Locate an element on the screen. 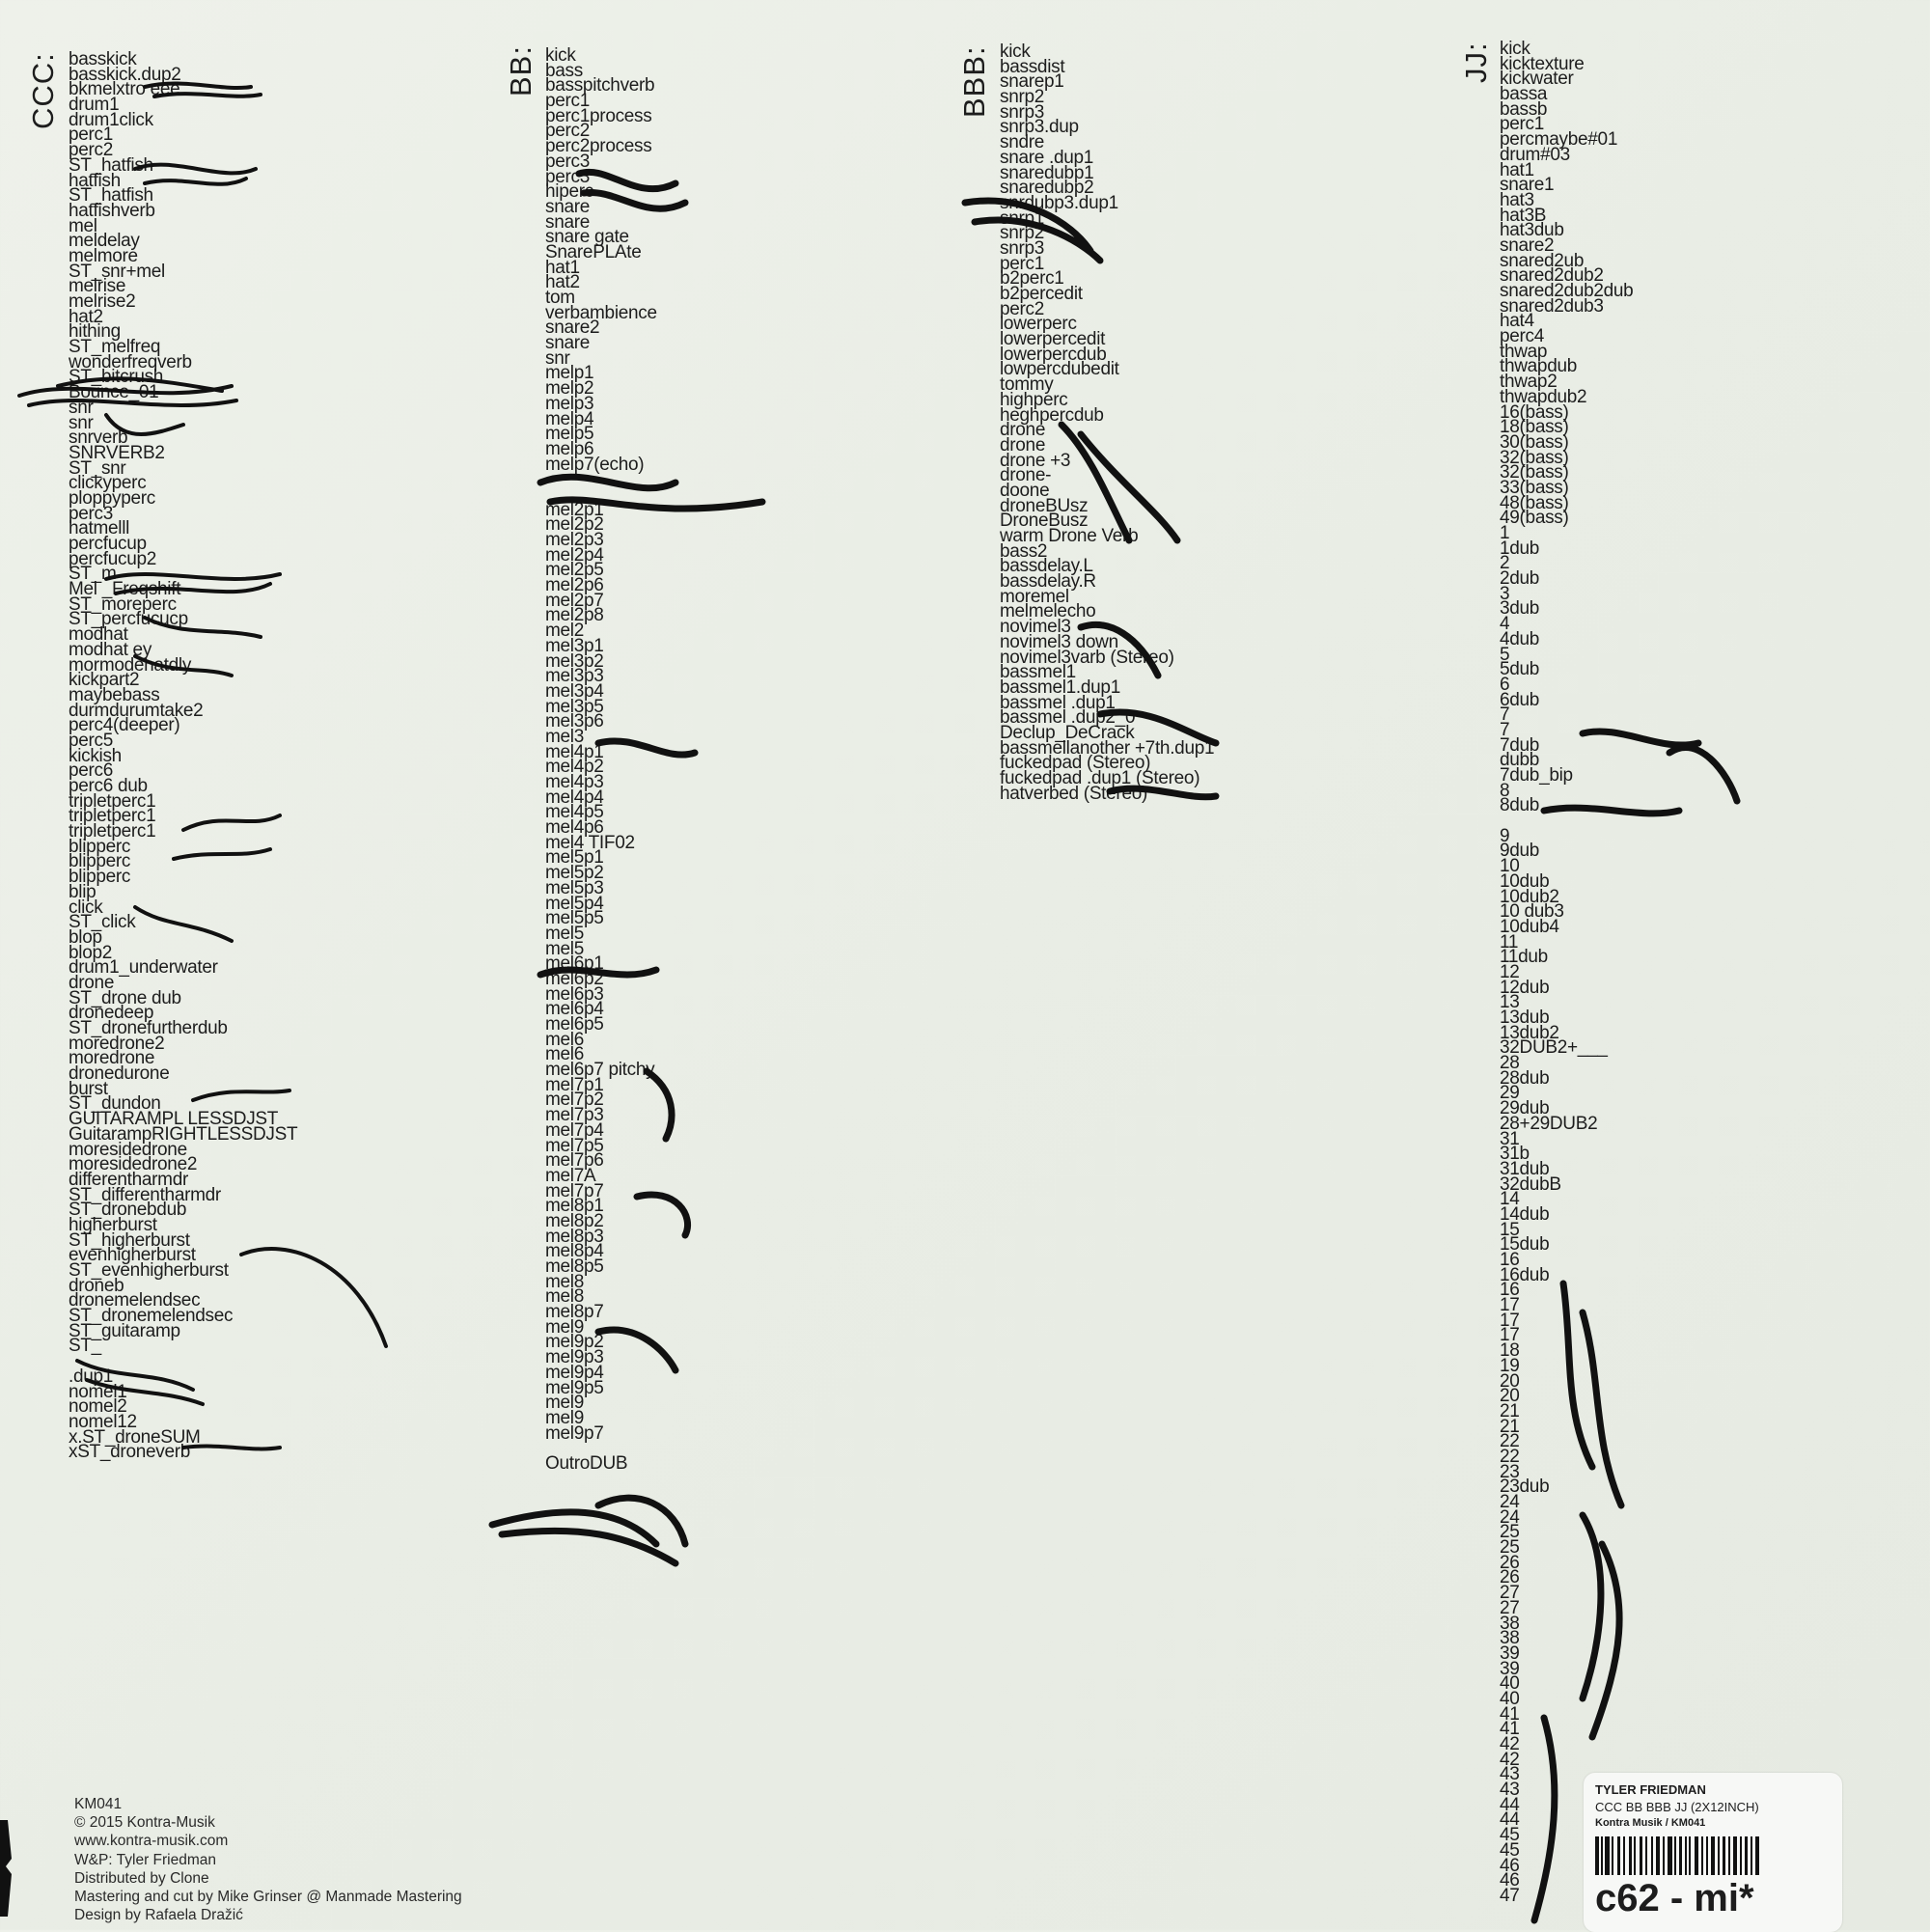 This screenshot has height=1932, width=1930. track-name: ST_ is located at coordinates (85, 1346).